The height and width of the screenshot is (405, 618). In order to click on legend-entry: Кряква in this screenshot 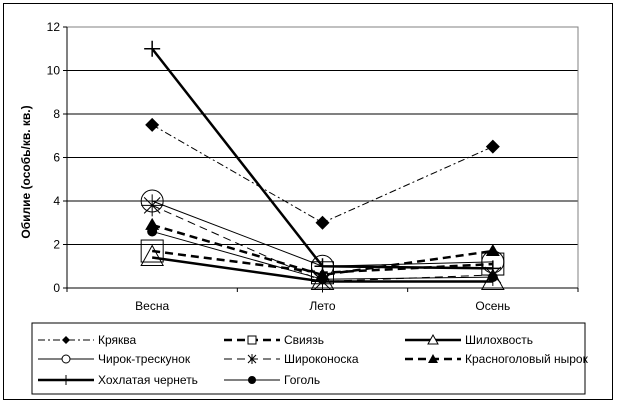, I will do `click(87, 340)`.